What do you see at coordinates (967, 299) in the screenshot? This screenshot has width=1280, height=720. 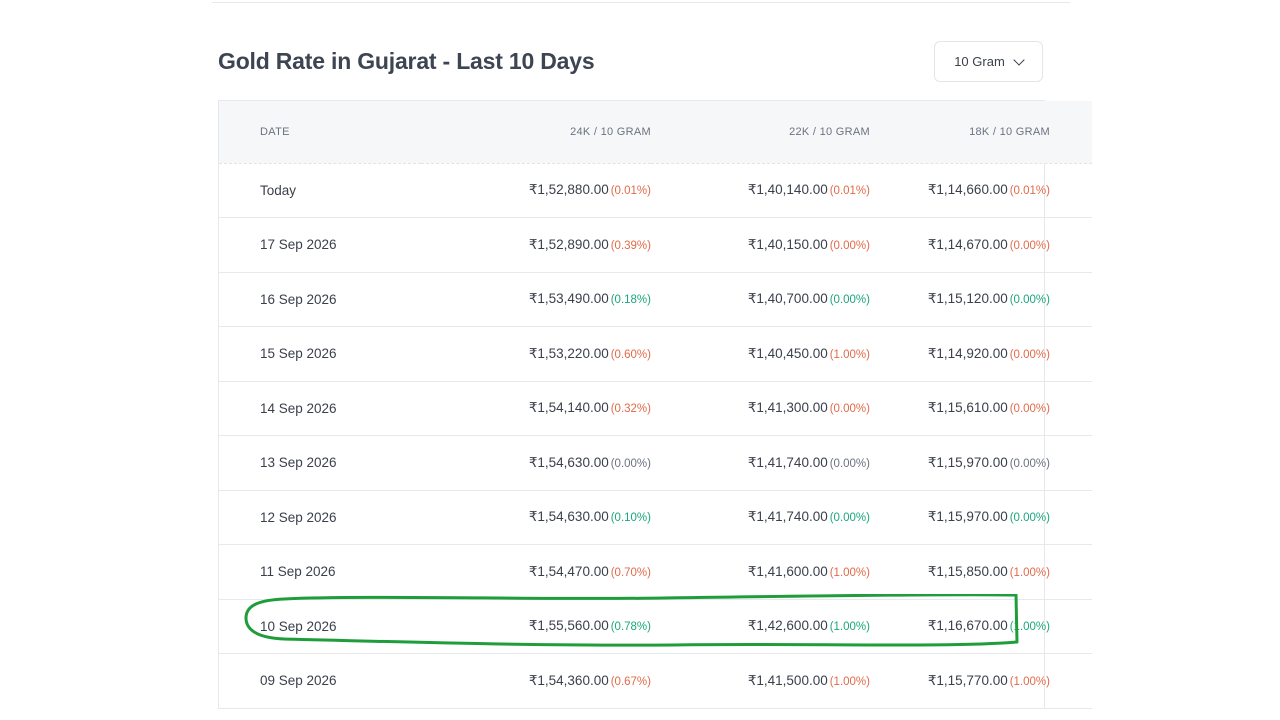 I see `cell-18k-value: ₹1,15,120.00` at bounding box center [967, 299].